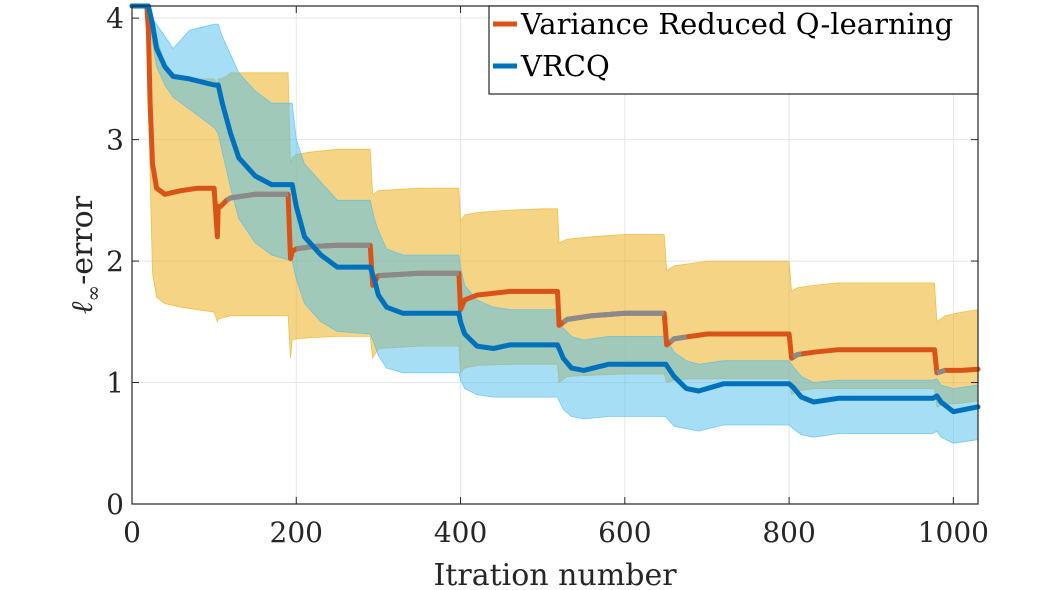 This screenshot has height=590, width=1048. Describe the element at coordinates (565, 66) in the screenshot. I see `legend-label-vrcq: VRCQ` at that location.